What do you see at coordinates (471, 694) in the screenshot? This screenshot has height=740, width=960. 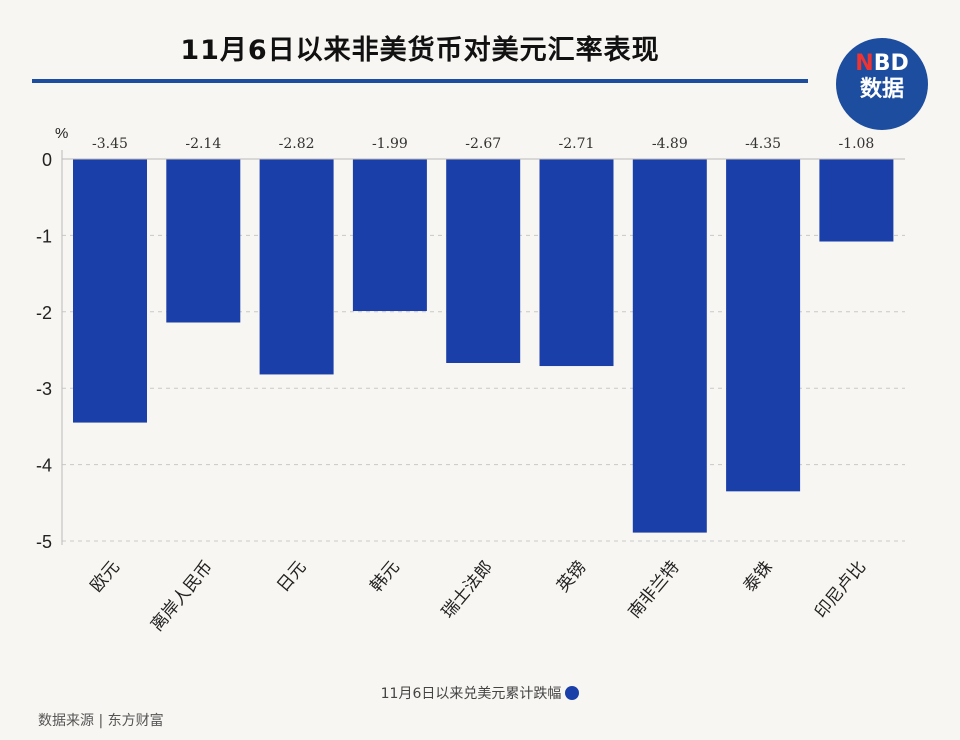 I see `legend-label: 11月6日以来兑美元累计跌幅` at bounding box center [471, 694].